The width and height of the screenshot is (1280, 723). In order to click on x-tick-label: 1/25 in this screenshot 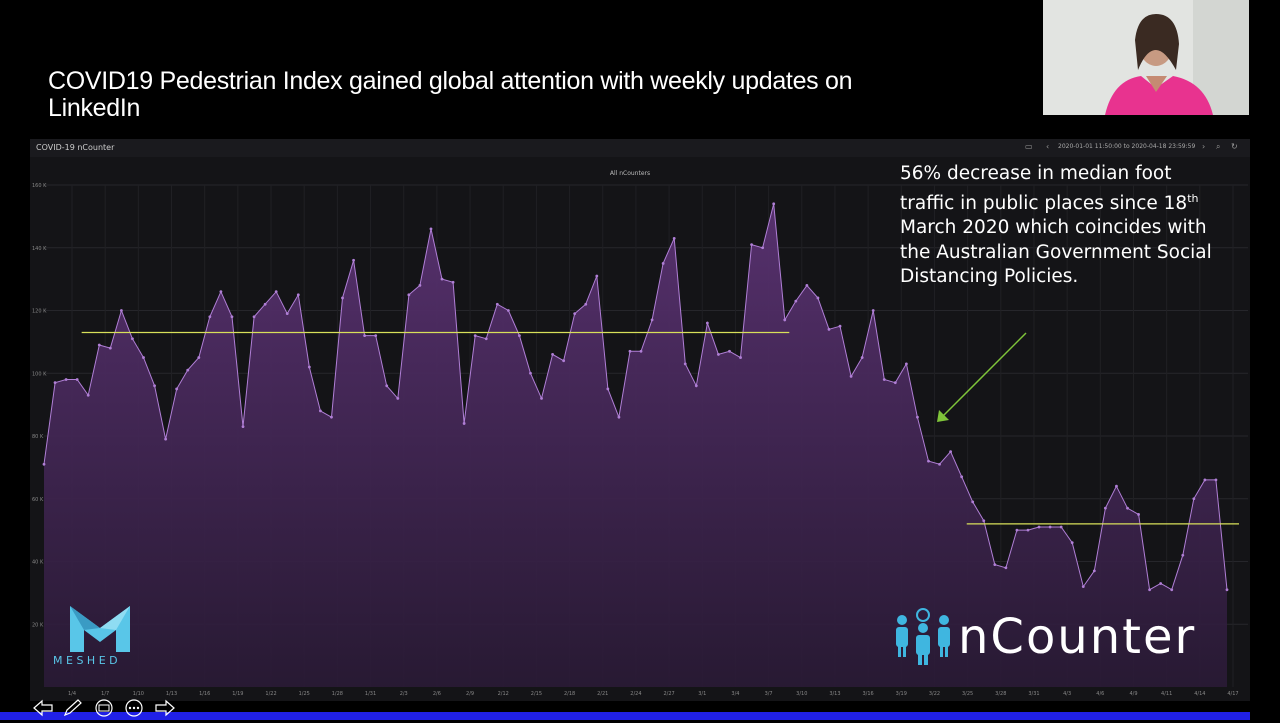, I will do `click(304, 694)`.